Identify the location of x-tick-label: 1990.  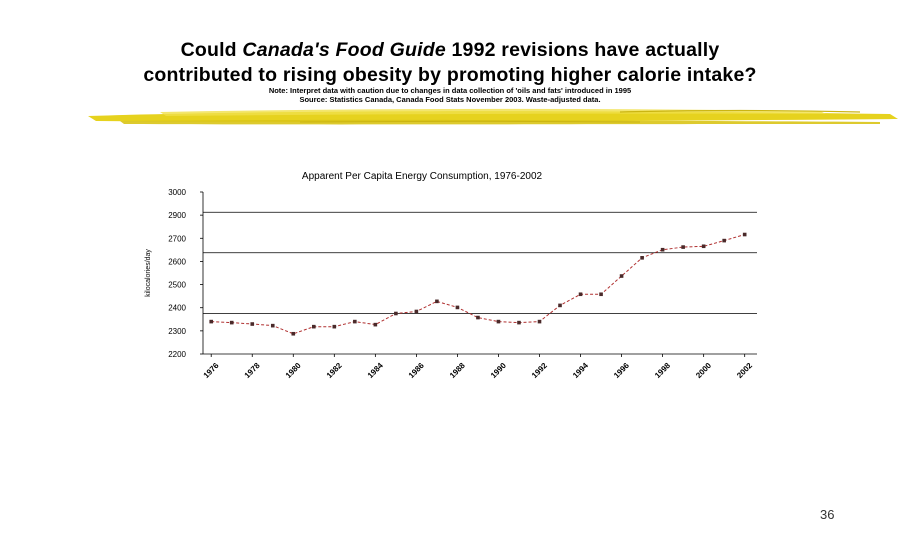
(498, 370).